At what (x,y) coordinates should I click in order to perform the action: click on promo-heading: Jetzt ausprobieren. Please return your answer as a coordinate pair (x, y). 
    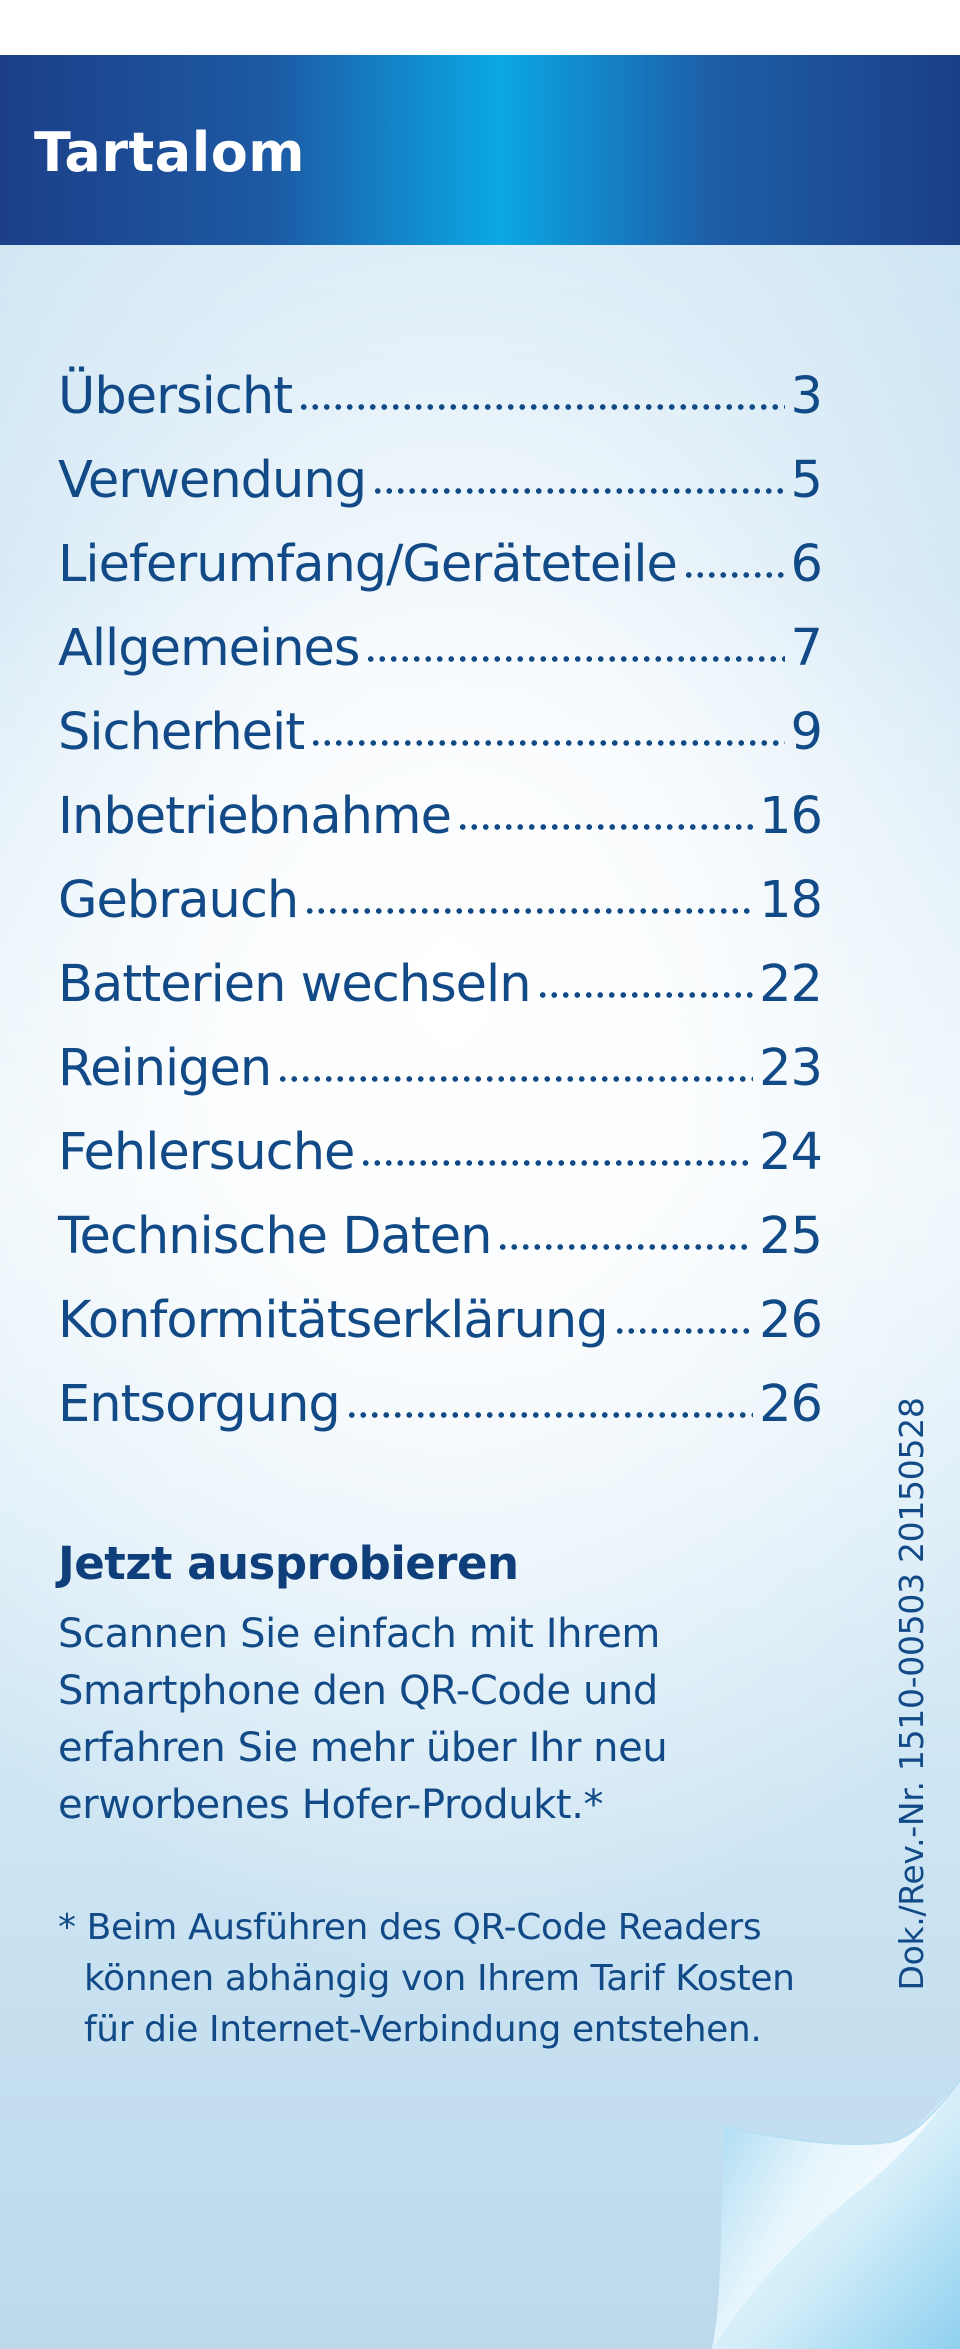
    Looking at the image, I should click on (288, 1563).